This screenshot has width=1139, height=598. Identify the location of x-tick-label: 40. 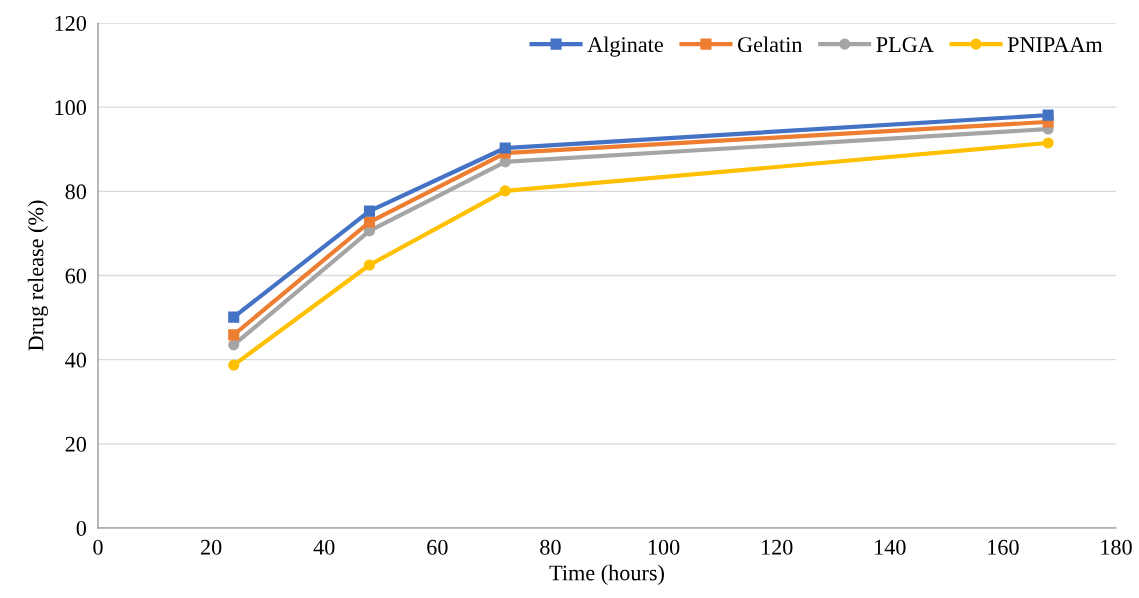
(324, 547).